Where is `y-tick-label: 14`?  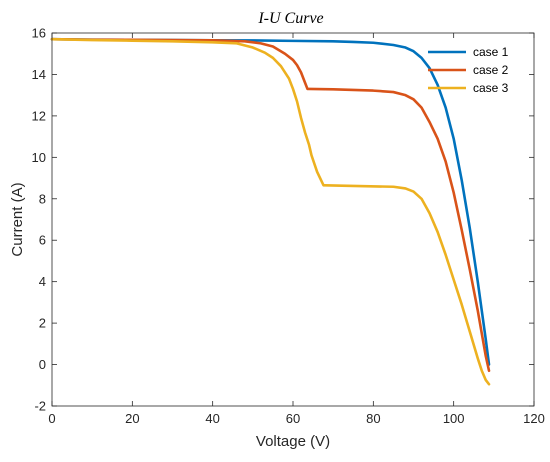
y-tick-label: 14 is located at coordinates (39, 74).